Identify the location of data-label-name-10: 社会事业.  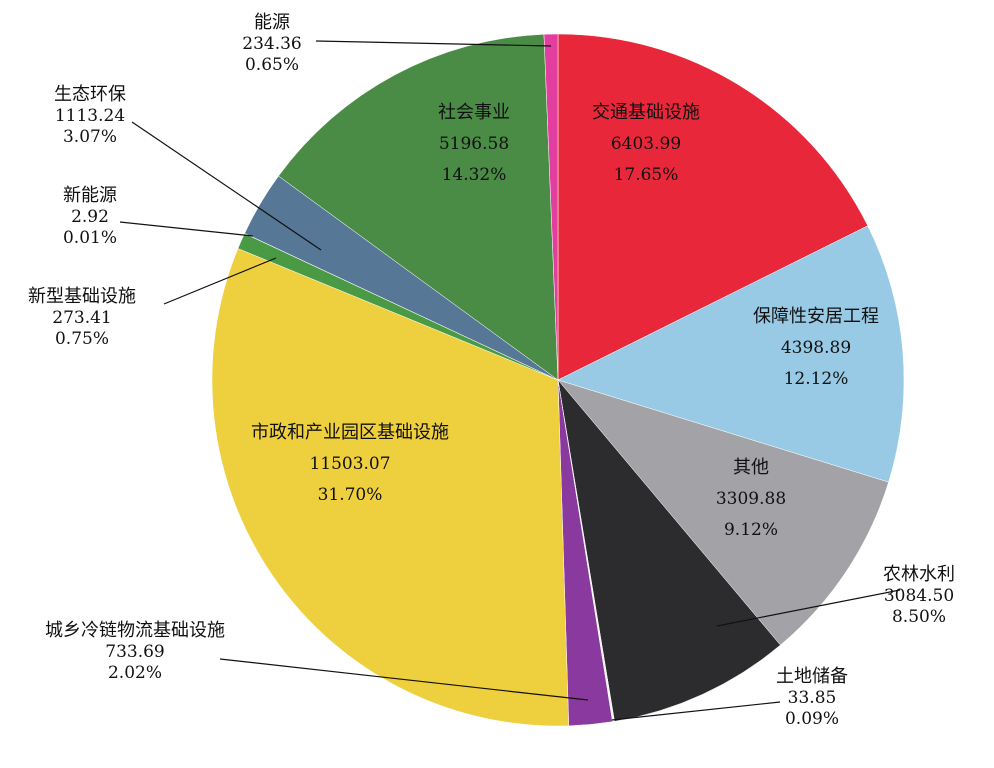
(474, 112).